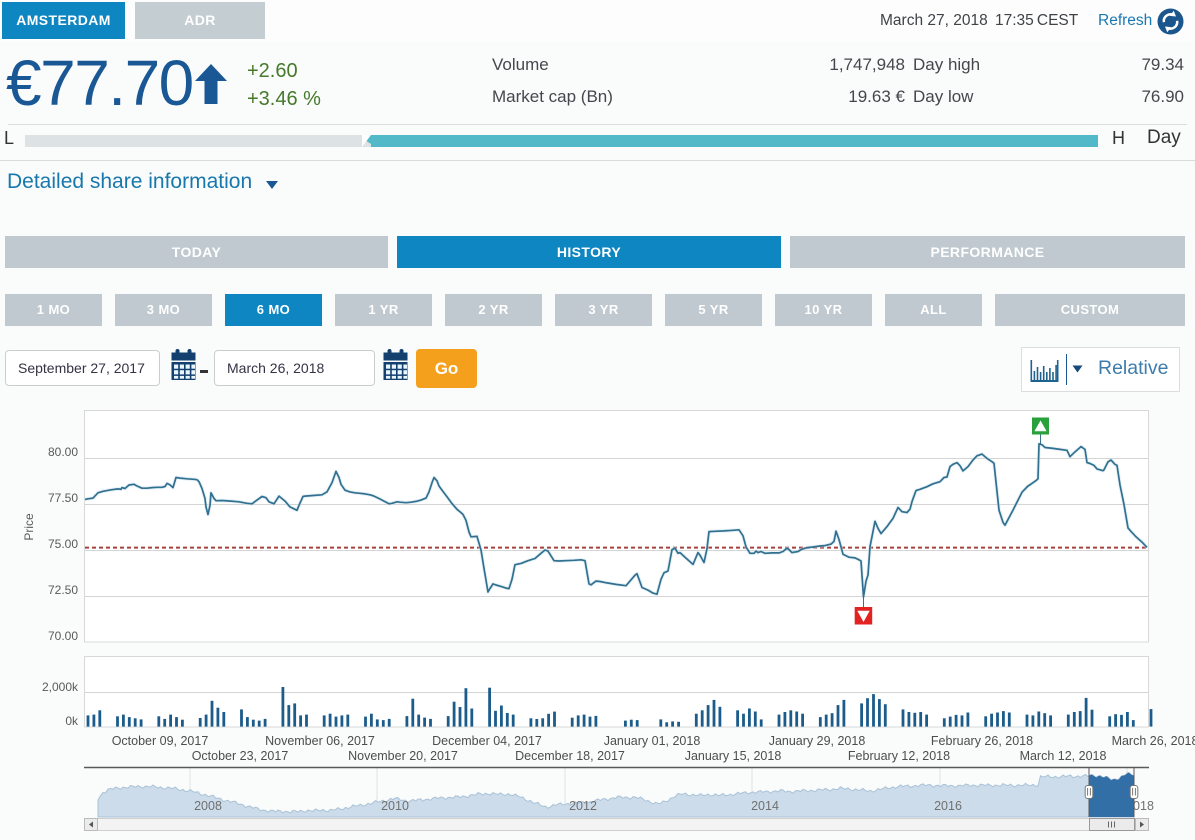  What do you see at coordinates (982, 741) in the screenshot?
I see `svg-text: February 26, 2018` at bounding box center [982, 741].